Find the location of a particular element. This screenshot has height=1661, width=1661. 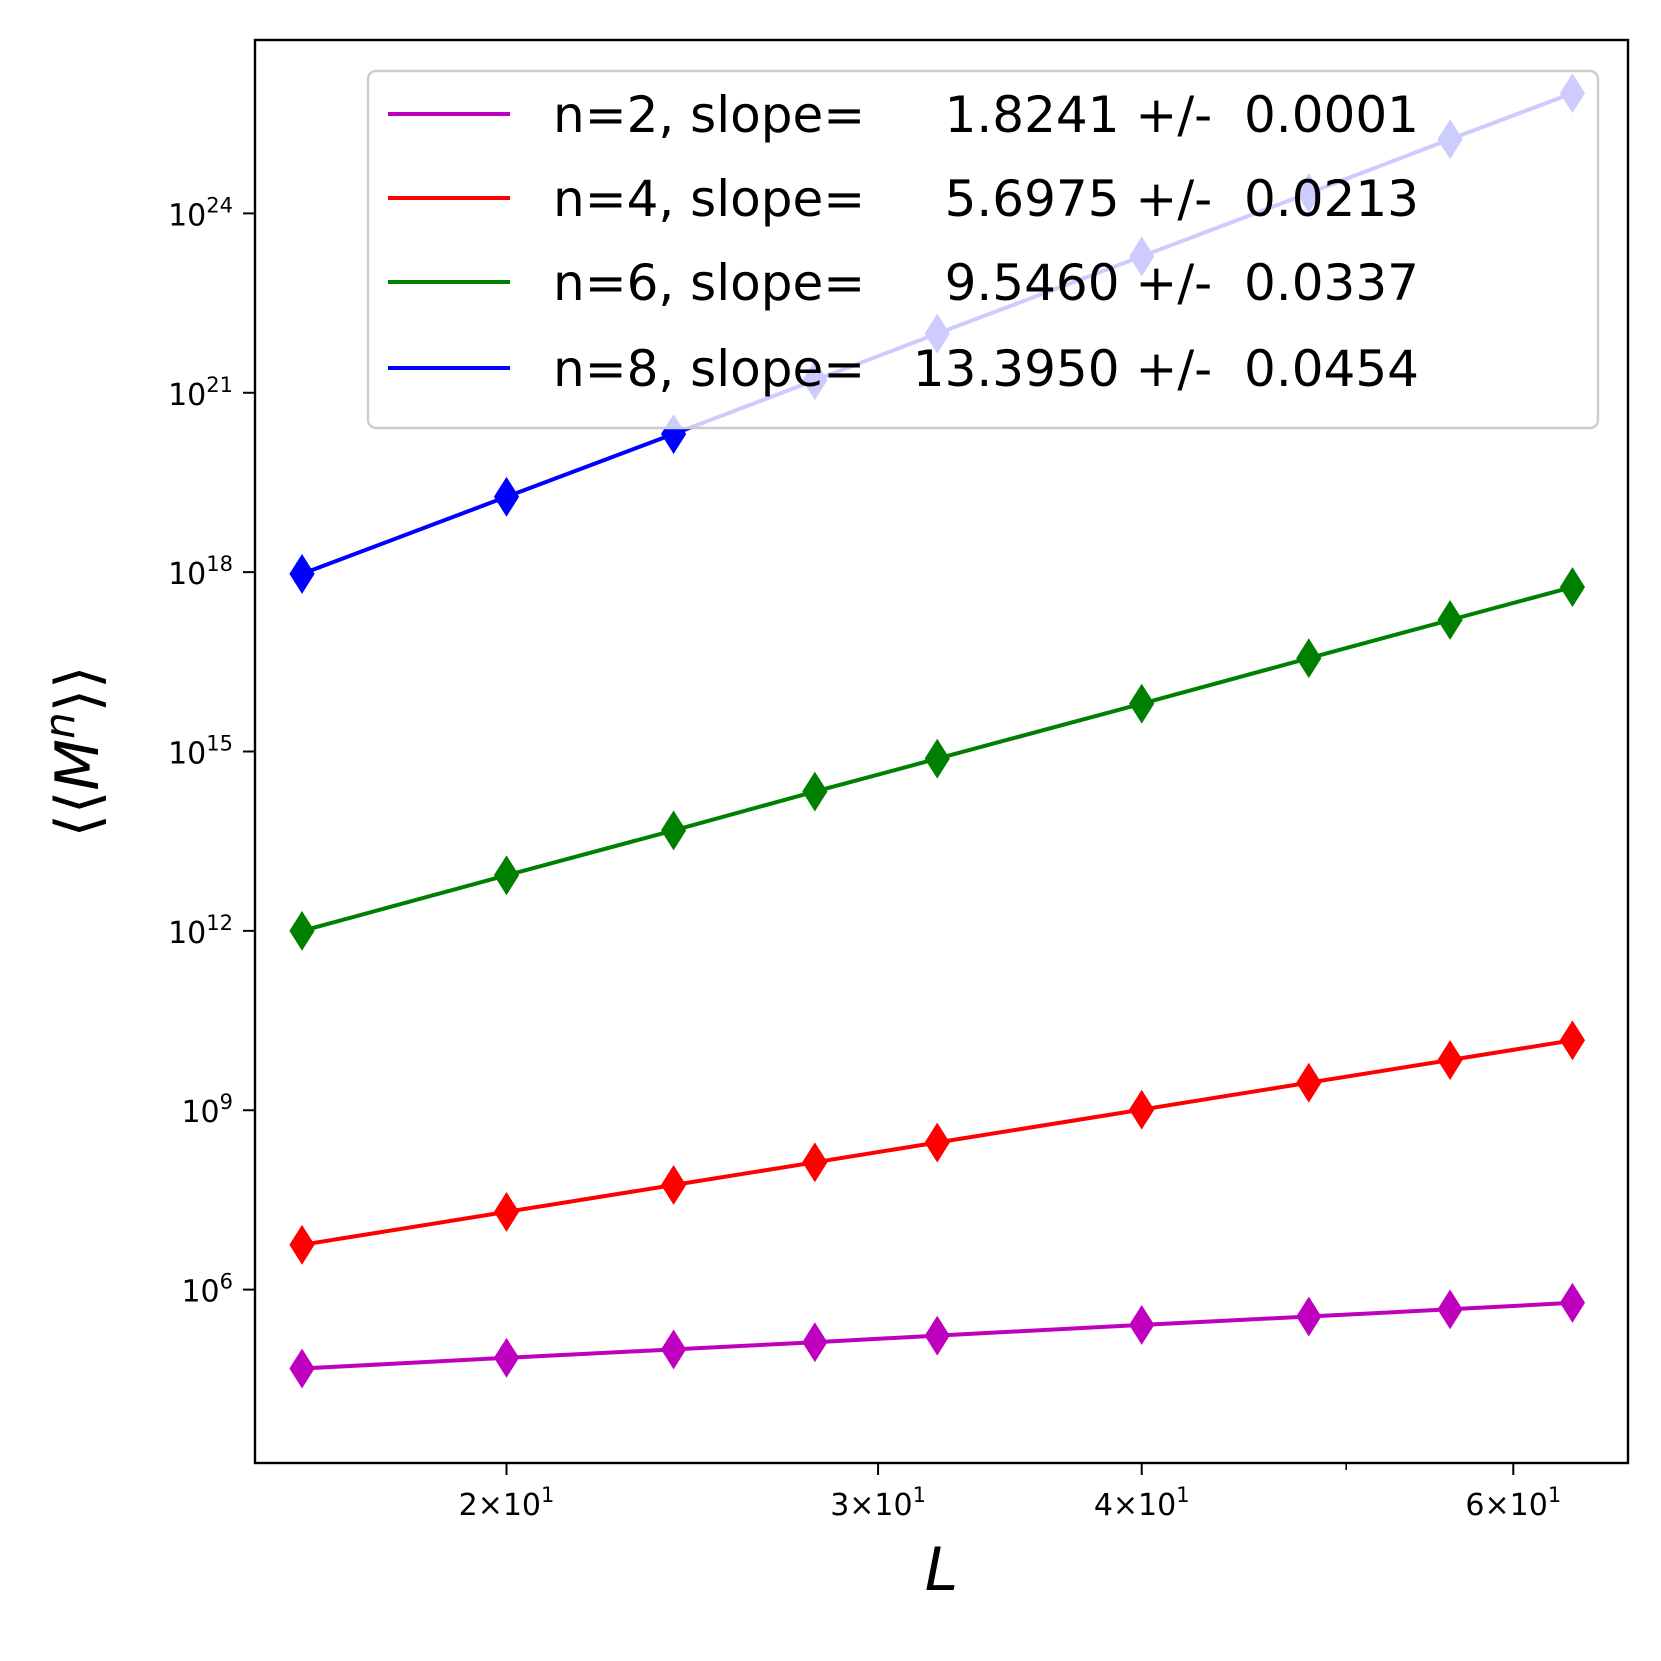

x-axis-title: L is located at coordinates (941, 1570).